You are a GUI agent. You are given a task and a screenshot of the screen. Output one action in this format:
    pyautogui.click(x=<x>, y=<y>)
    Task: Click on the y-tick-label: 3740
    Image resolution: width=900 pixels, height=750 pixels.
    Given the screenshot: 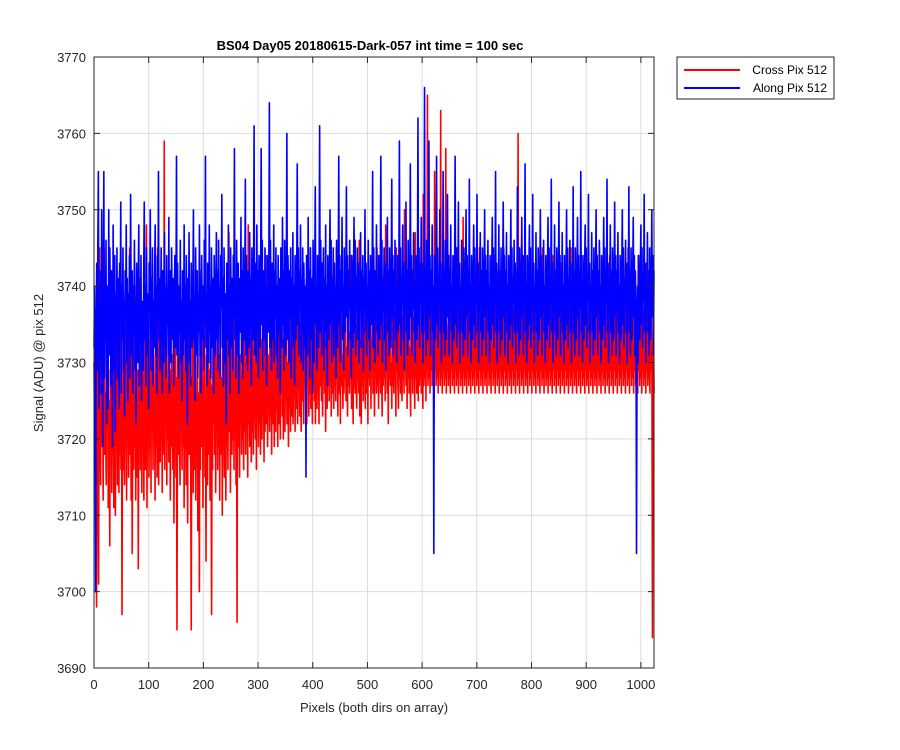 What is the action you would take?
    pyautogui.click(x=71, y=286)
    